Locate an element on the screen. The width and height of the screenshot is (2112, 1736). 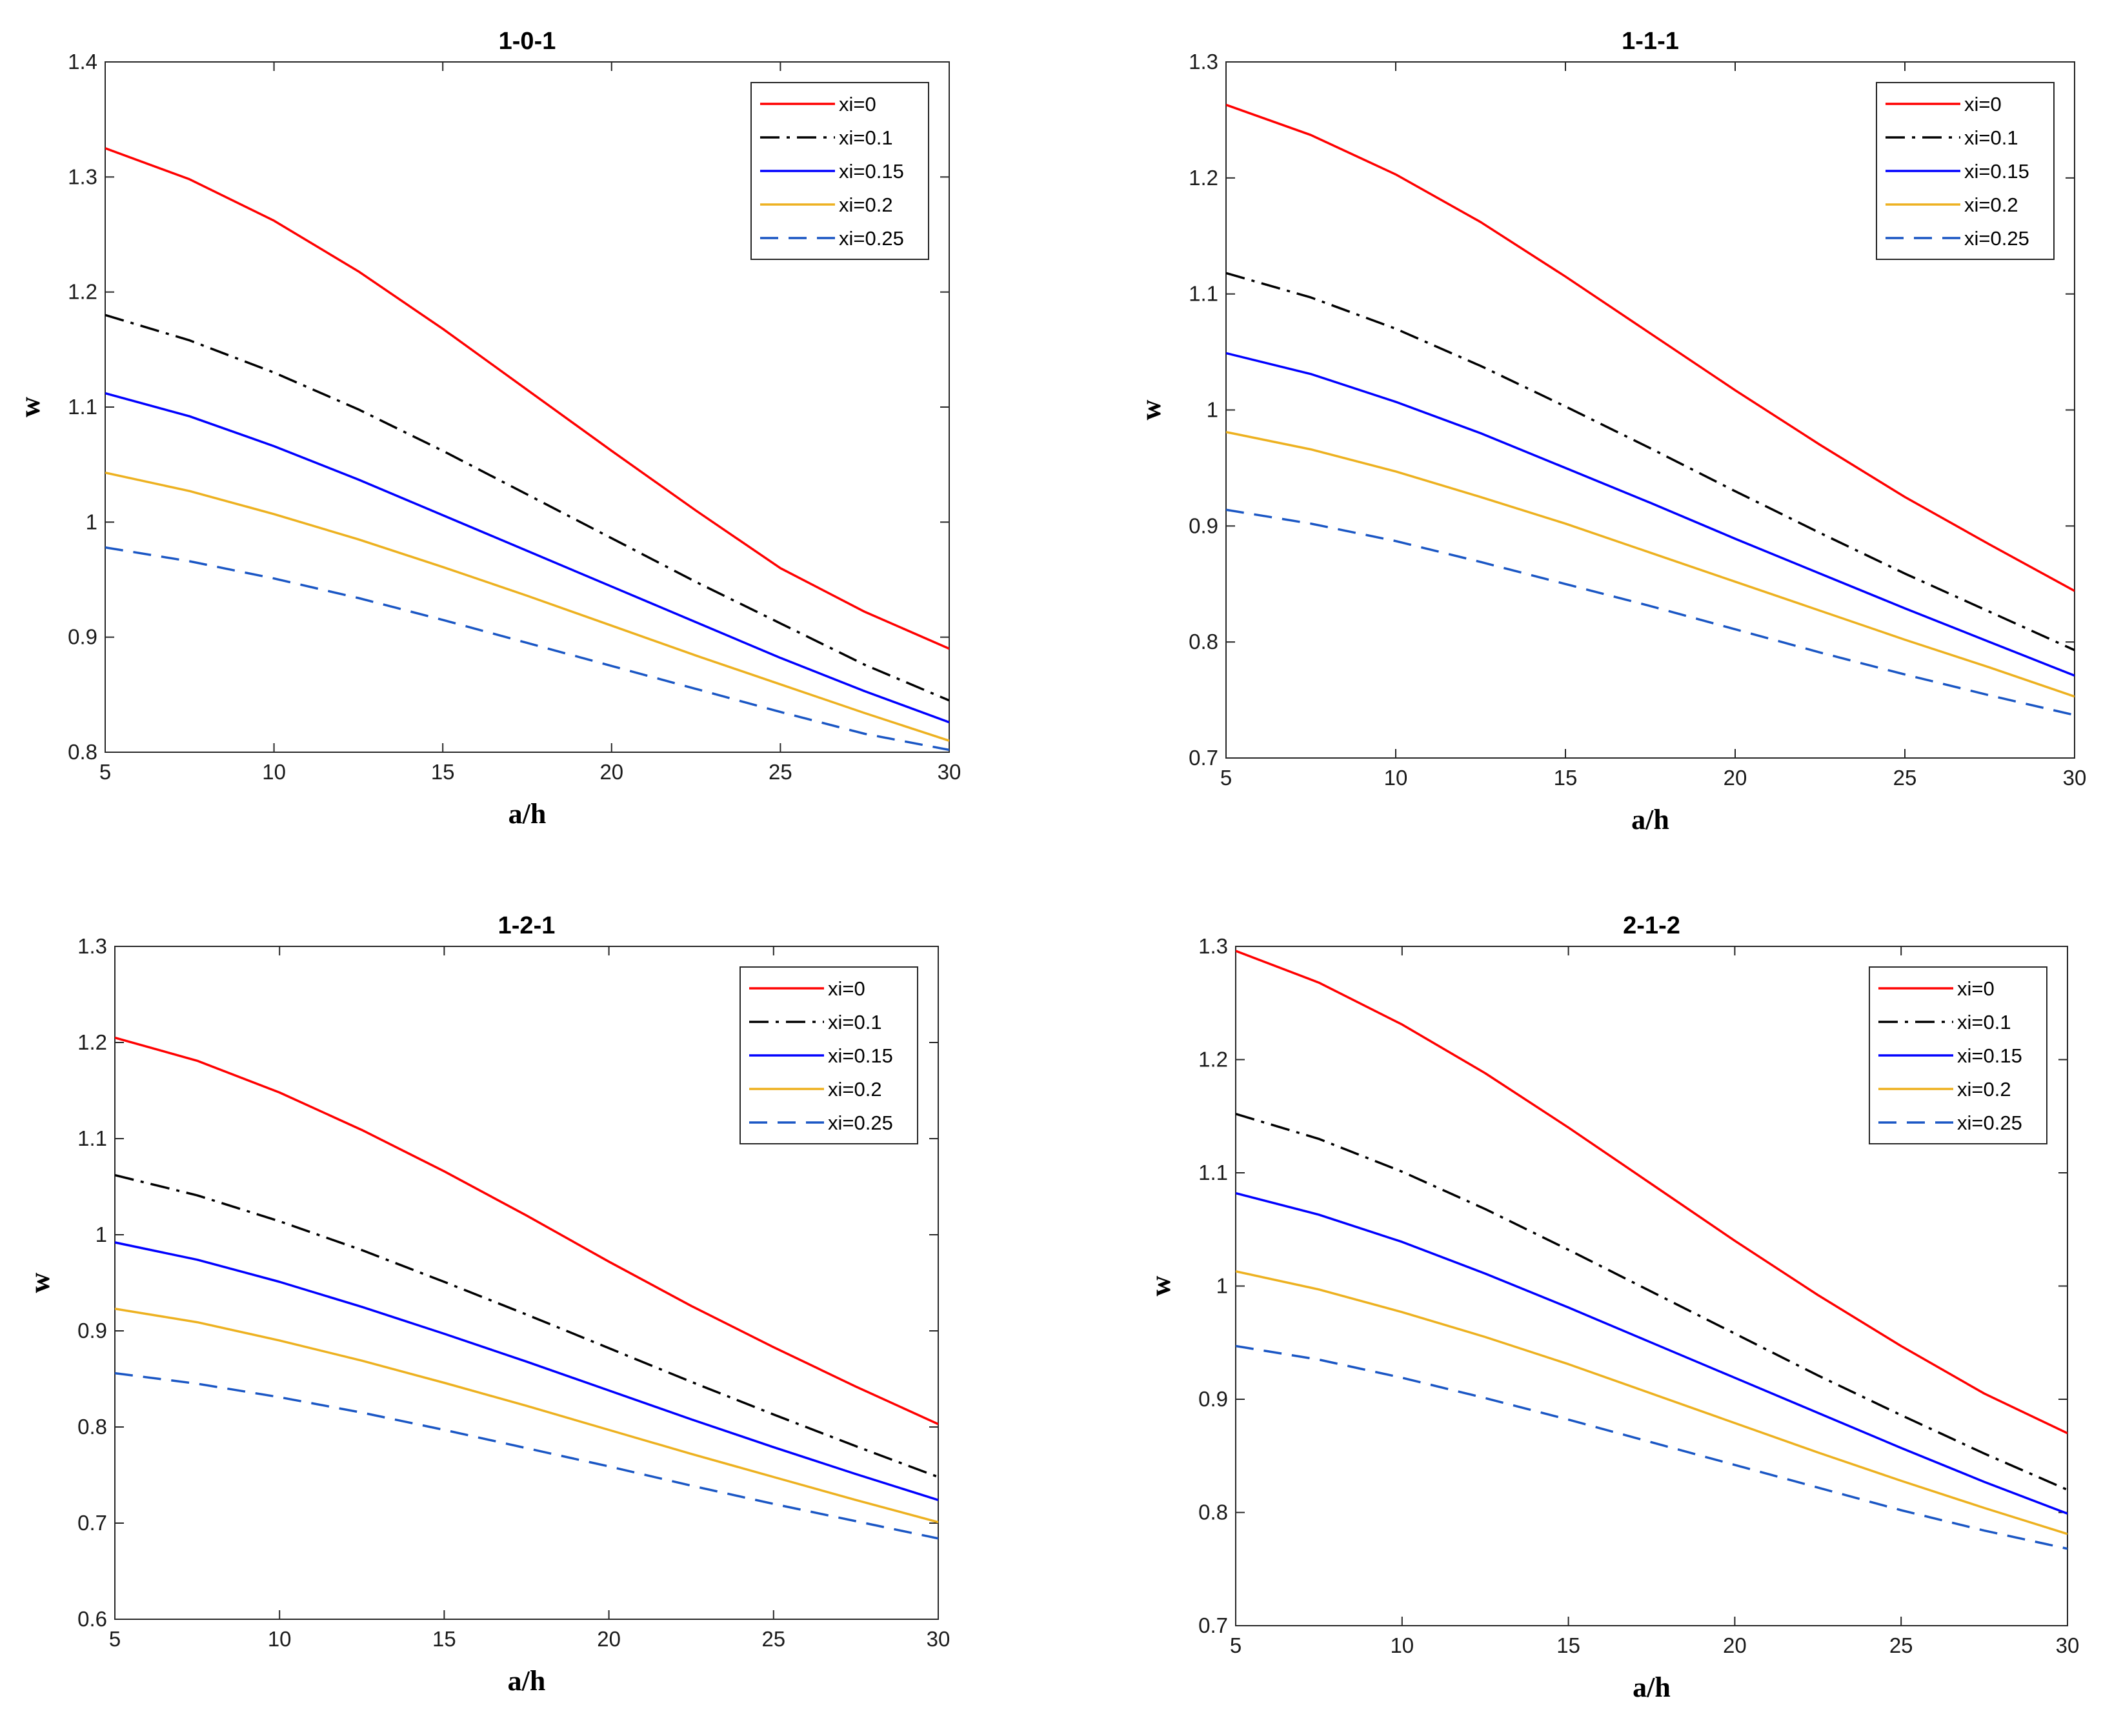
y-tick-label: 0.6 is located at coordinates (92, 1619).